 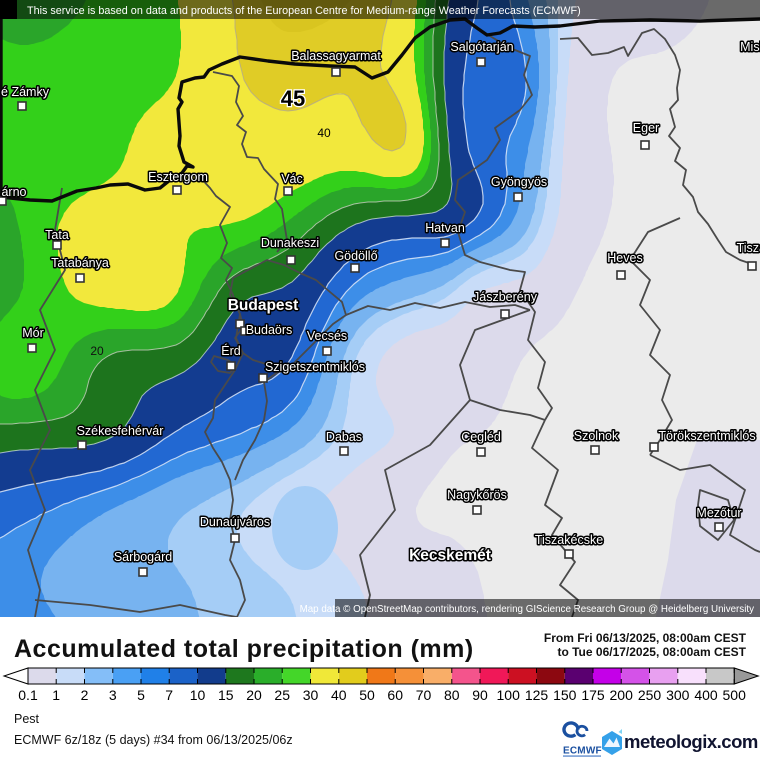 I want to click on svg-text: árno, so click(x=13, y=192).